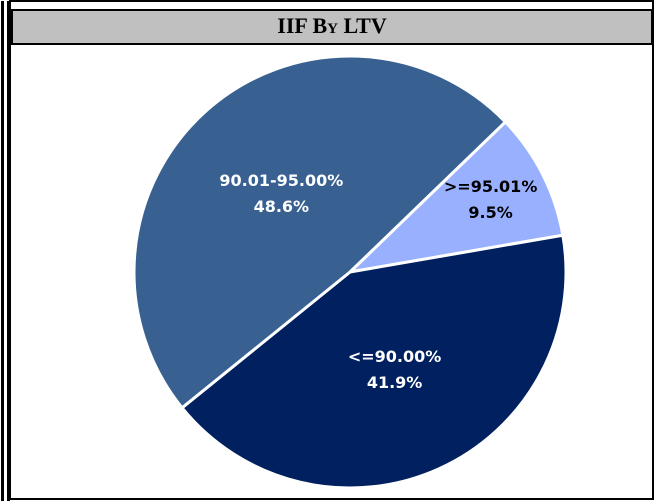 This screenshot has width=655, height=502. What do you see at coordinates (8, 251) in the screenshot?
I see `left-border-inner` at bounding box center [8, 251].